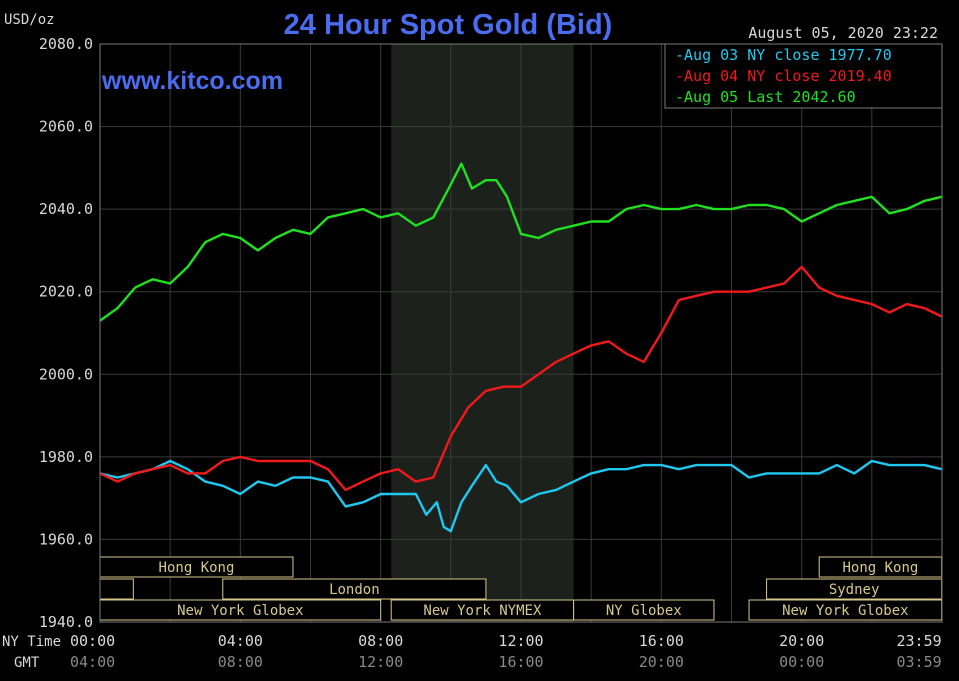  Describe the element at coordinates (27, 663) in the screenshot. I see `gmt-axis-label: GMT` at that location.